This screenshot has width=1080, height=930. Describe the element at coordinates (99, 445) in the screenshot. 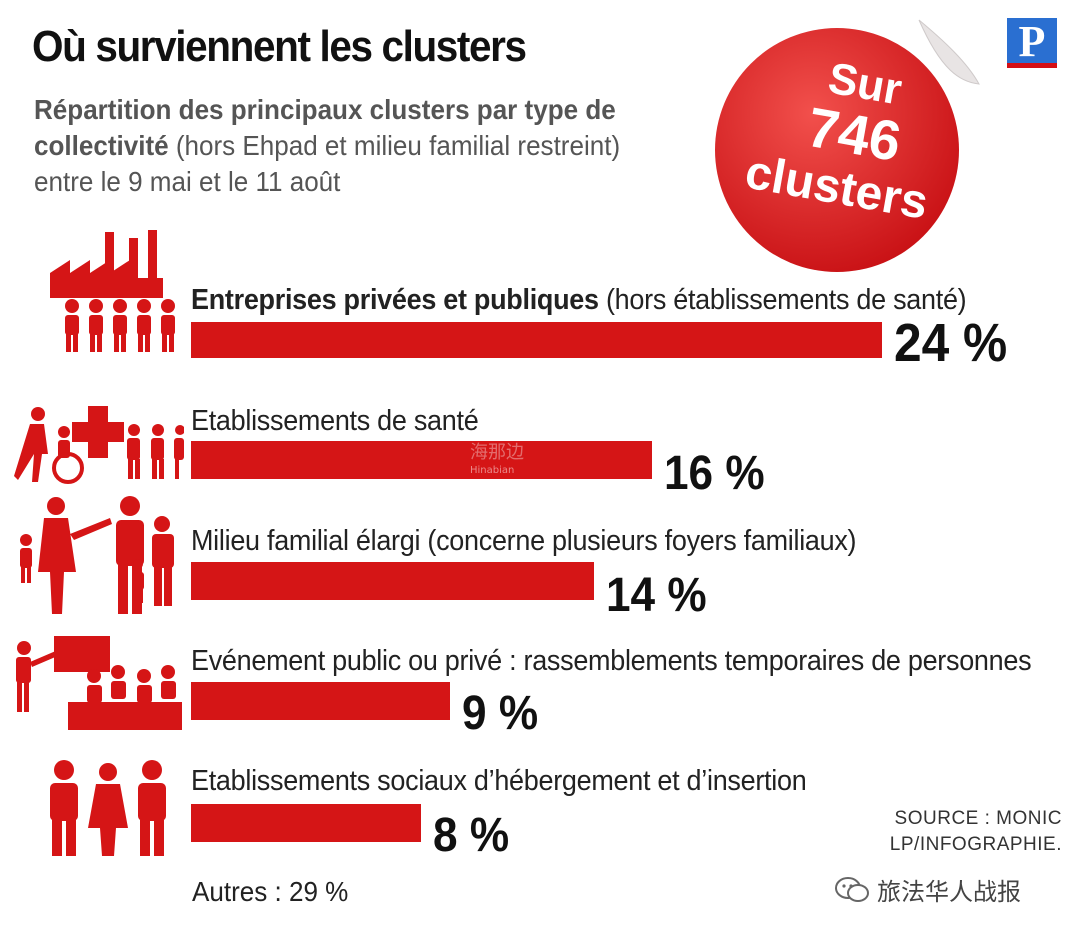

I see `healthcare-icon` at that location.